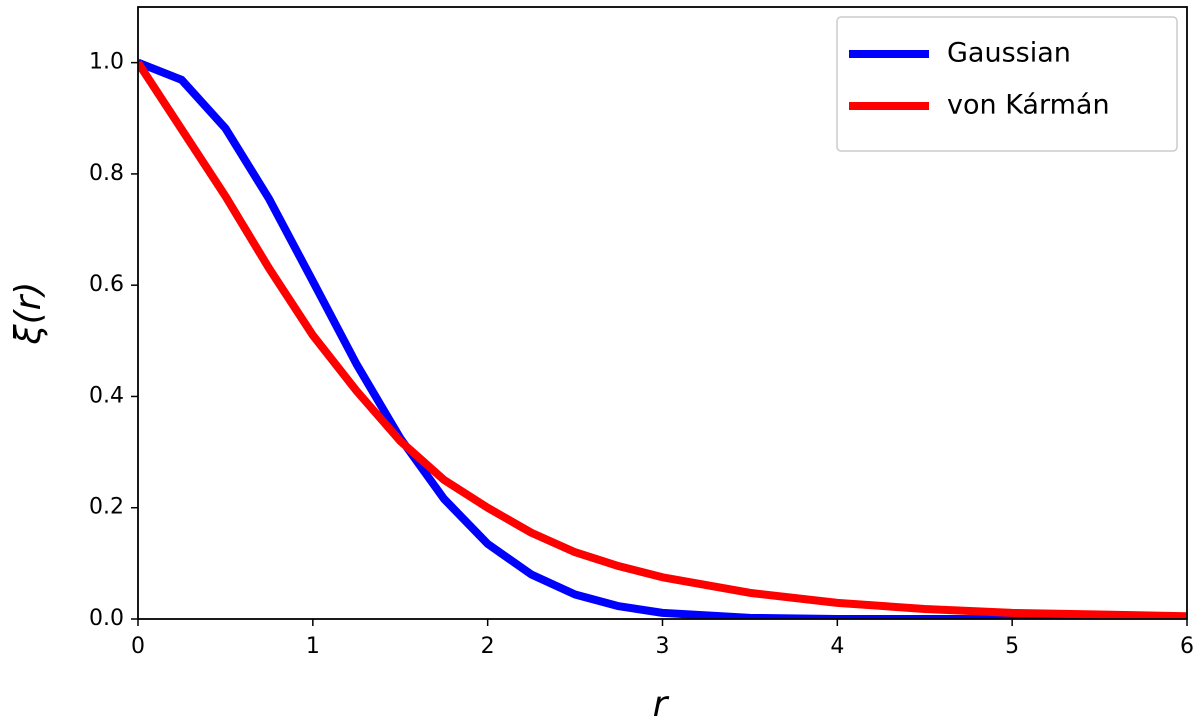 Image resolution: width=1200 pixels, height=728 pixels. Describe the element at coordinates (106, 62) in the screenshot. I see `y-tick-label: 1.0` at that location.